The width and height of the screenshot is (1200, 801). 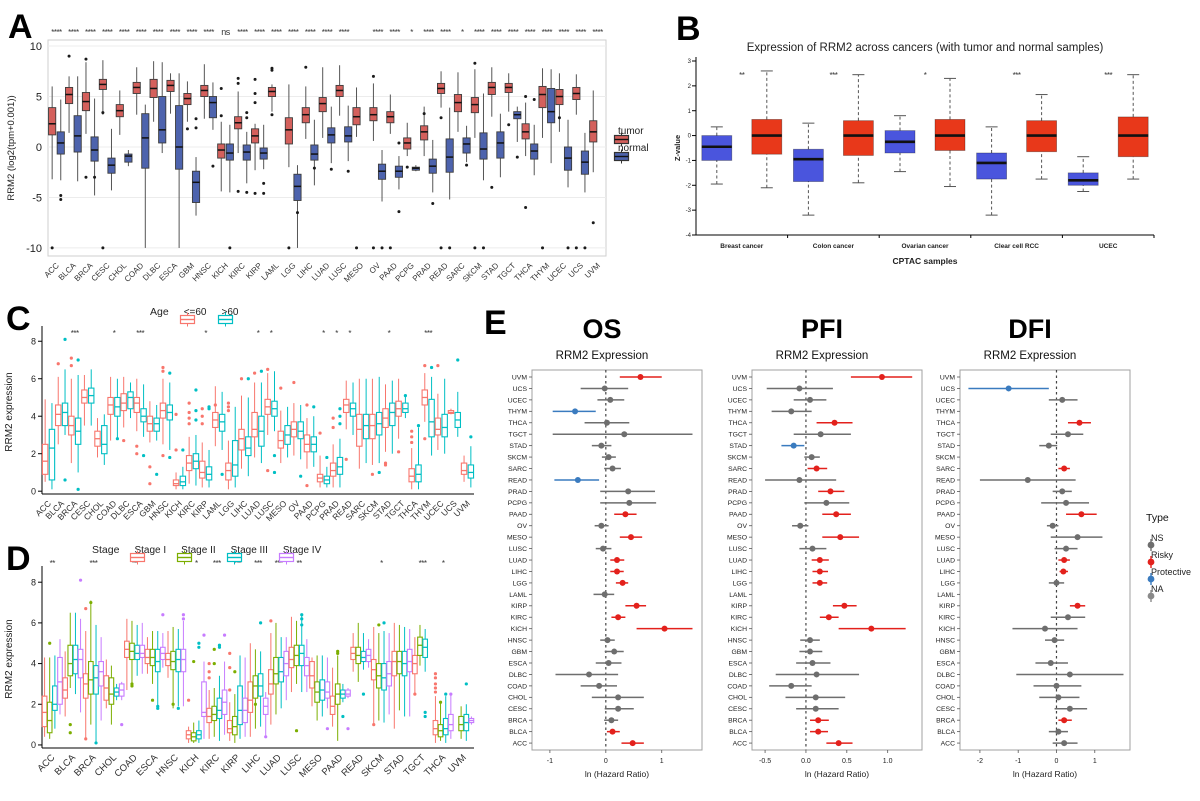 What do you see at coordinates (557, 272) in the screenshot?
I see `svg-text: UCEC` at bounding box center [557, 272].